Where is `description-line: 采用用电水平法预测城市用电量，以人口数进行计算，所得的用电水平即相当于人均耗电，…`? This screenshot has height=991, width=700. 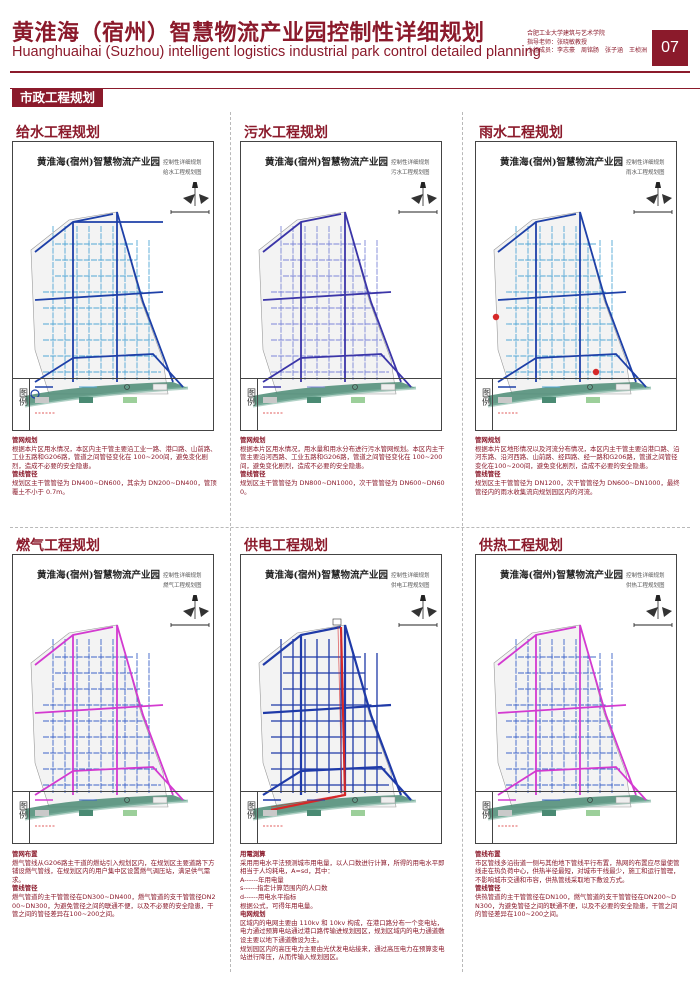 description-line: 采用用电水平法预测城市用电量，以人口数进行计算，所得的用电水平即相当于人均耗电，… is located at coordinates (342, 867).